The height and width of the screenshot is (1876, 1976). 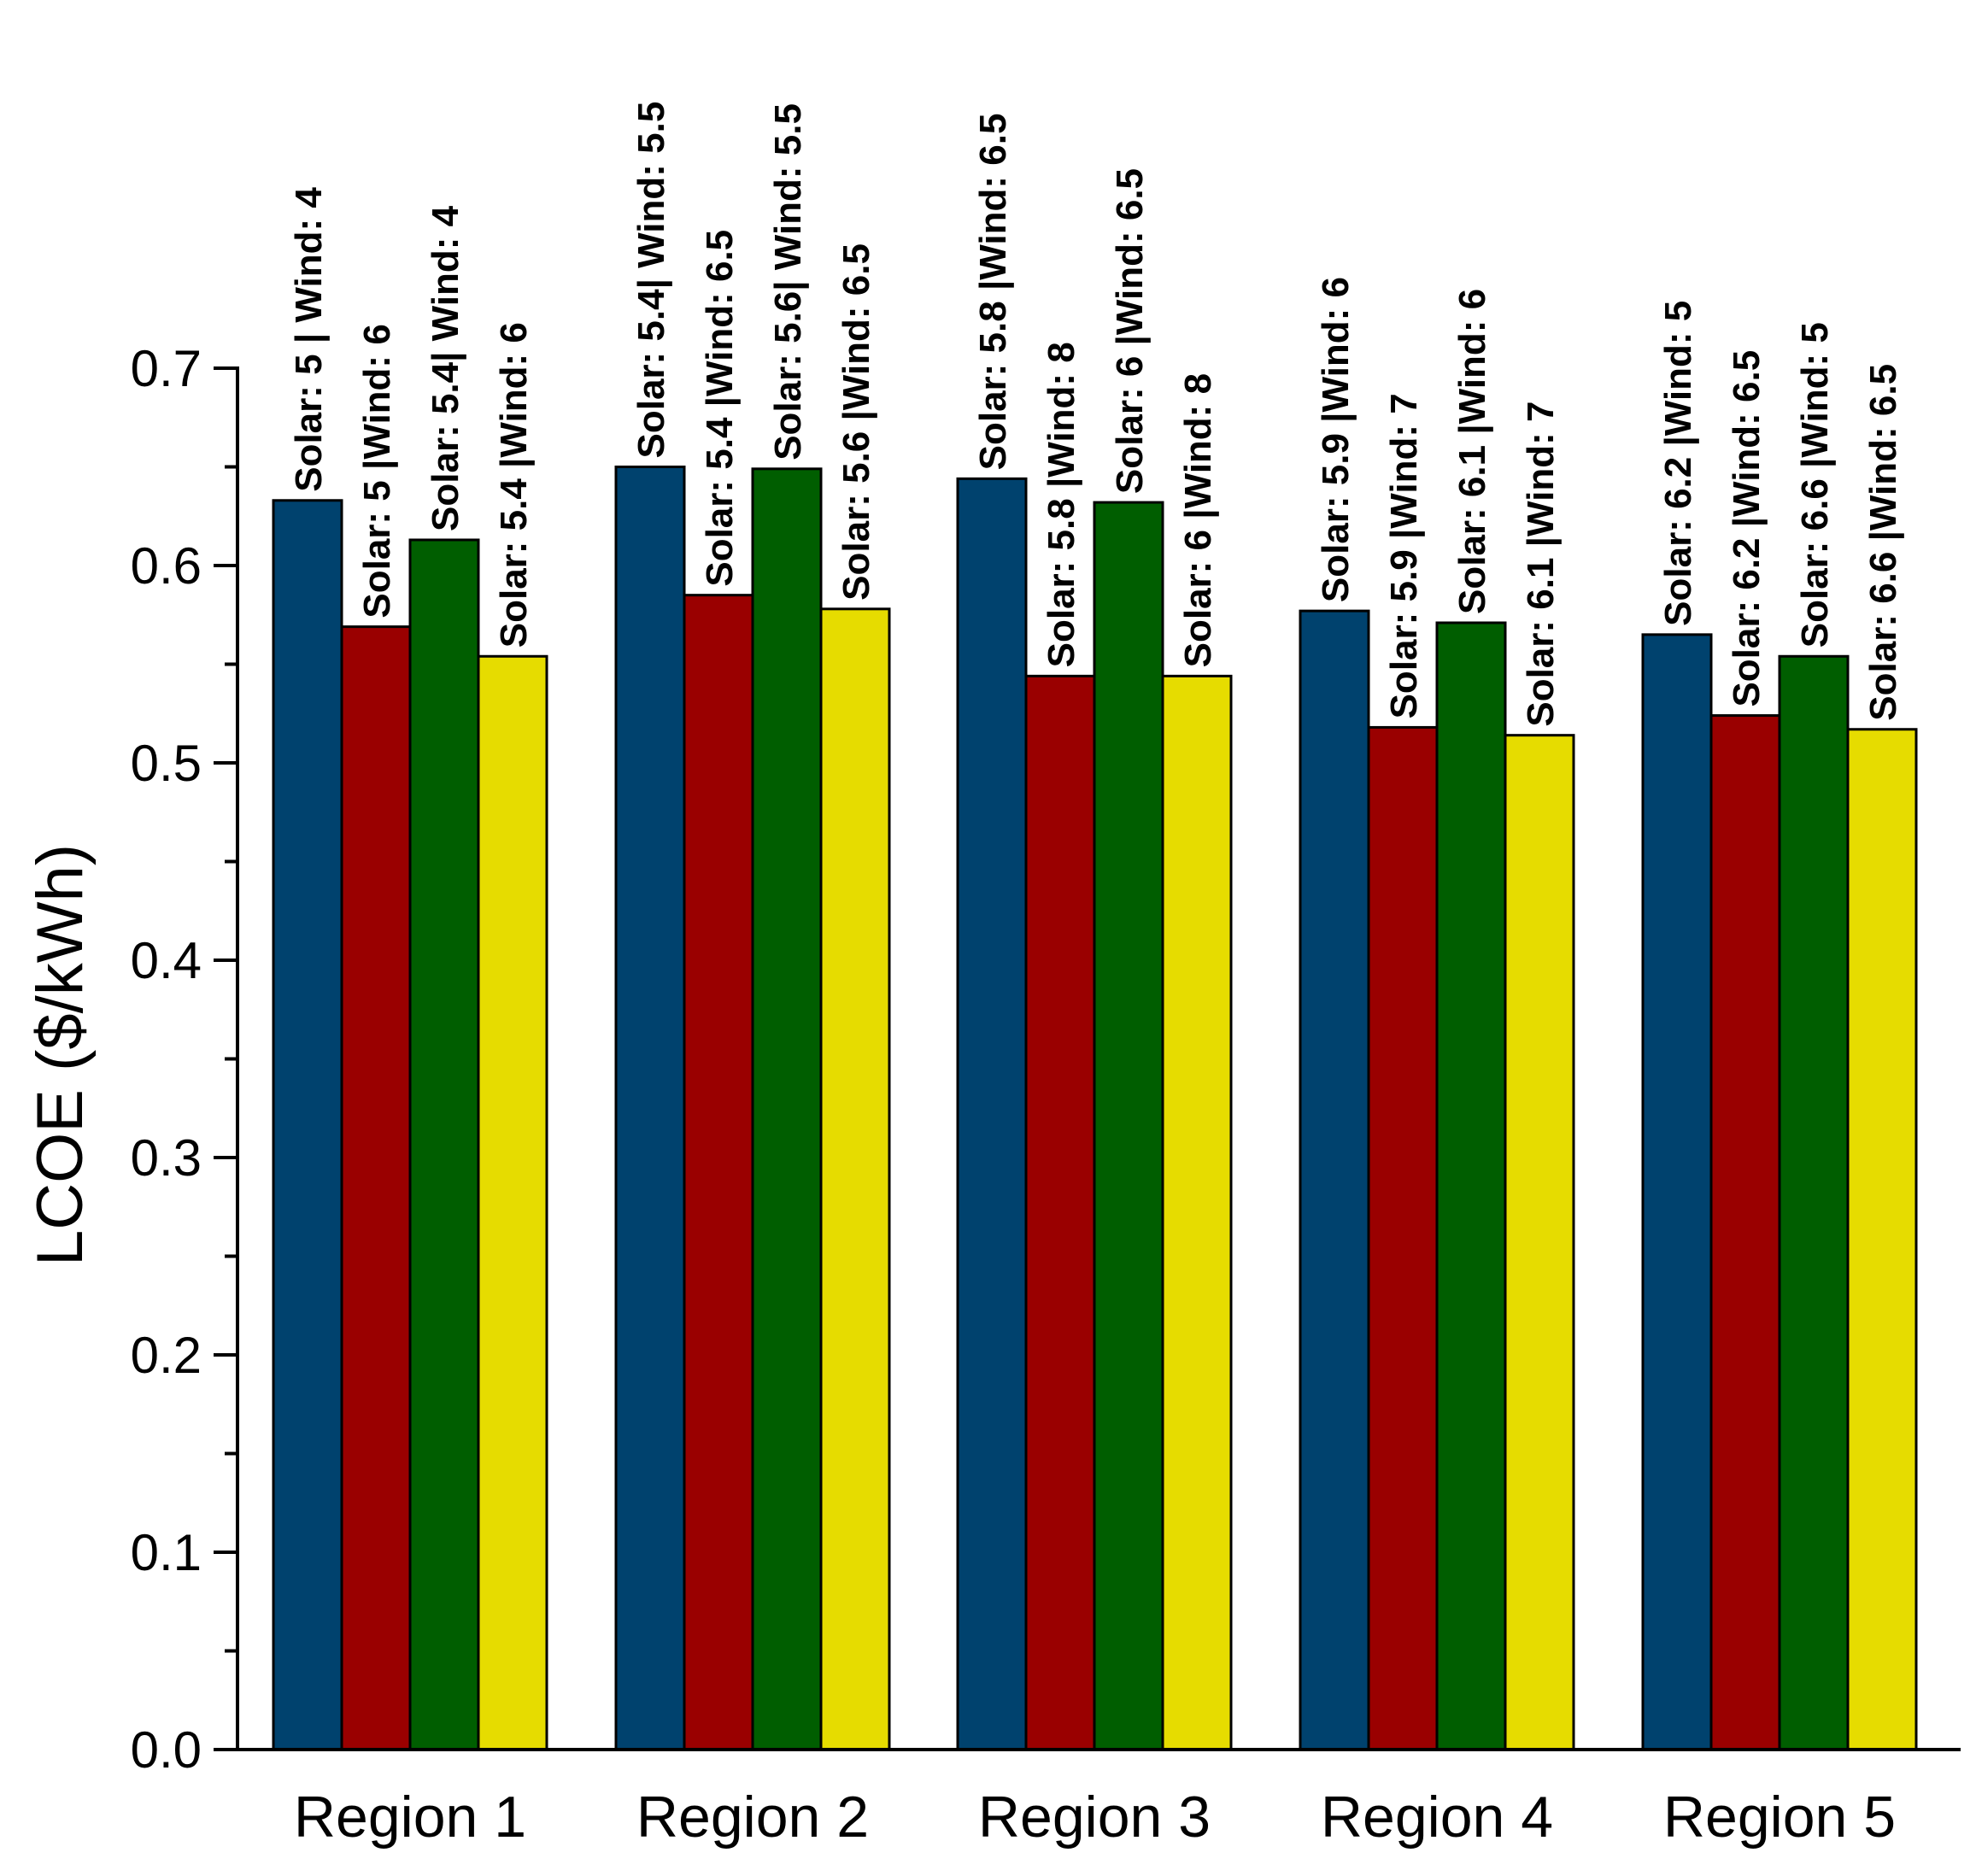 I want to click on x-category-label: Region 5, so click(x=1779, y=1818).